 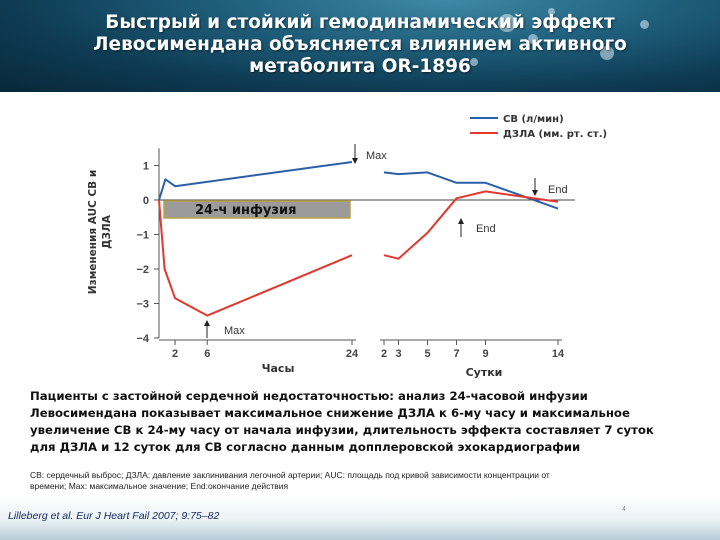 I want to click on legend-label-co: CB (л/мин), so click(x=533, y=119).